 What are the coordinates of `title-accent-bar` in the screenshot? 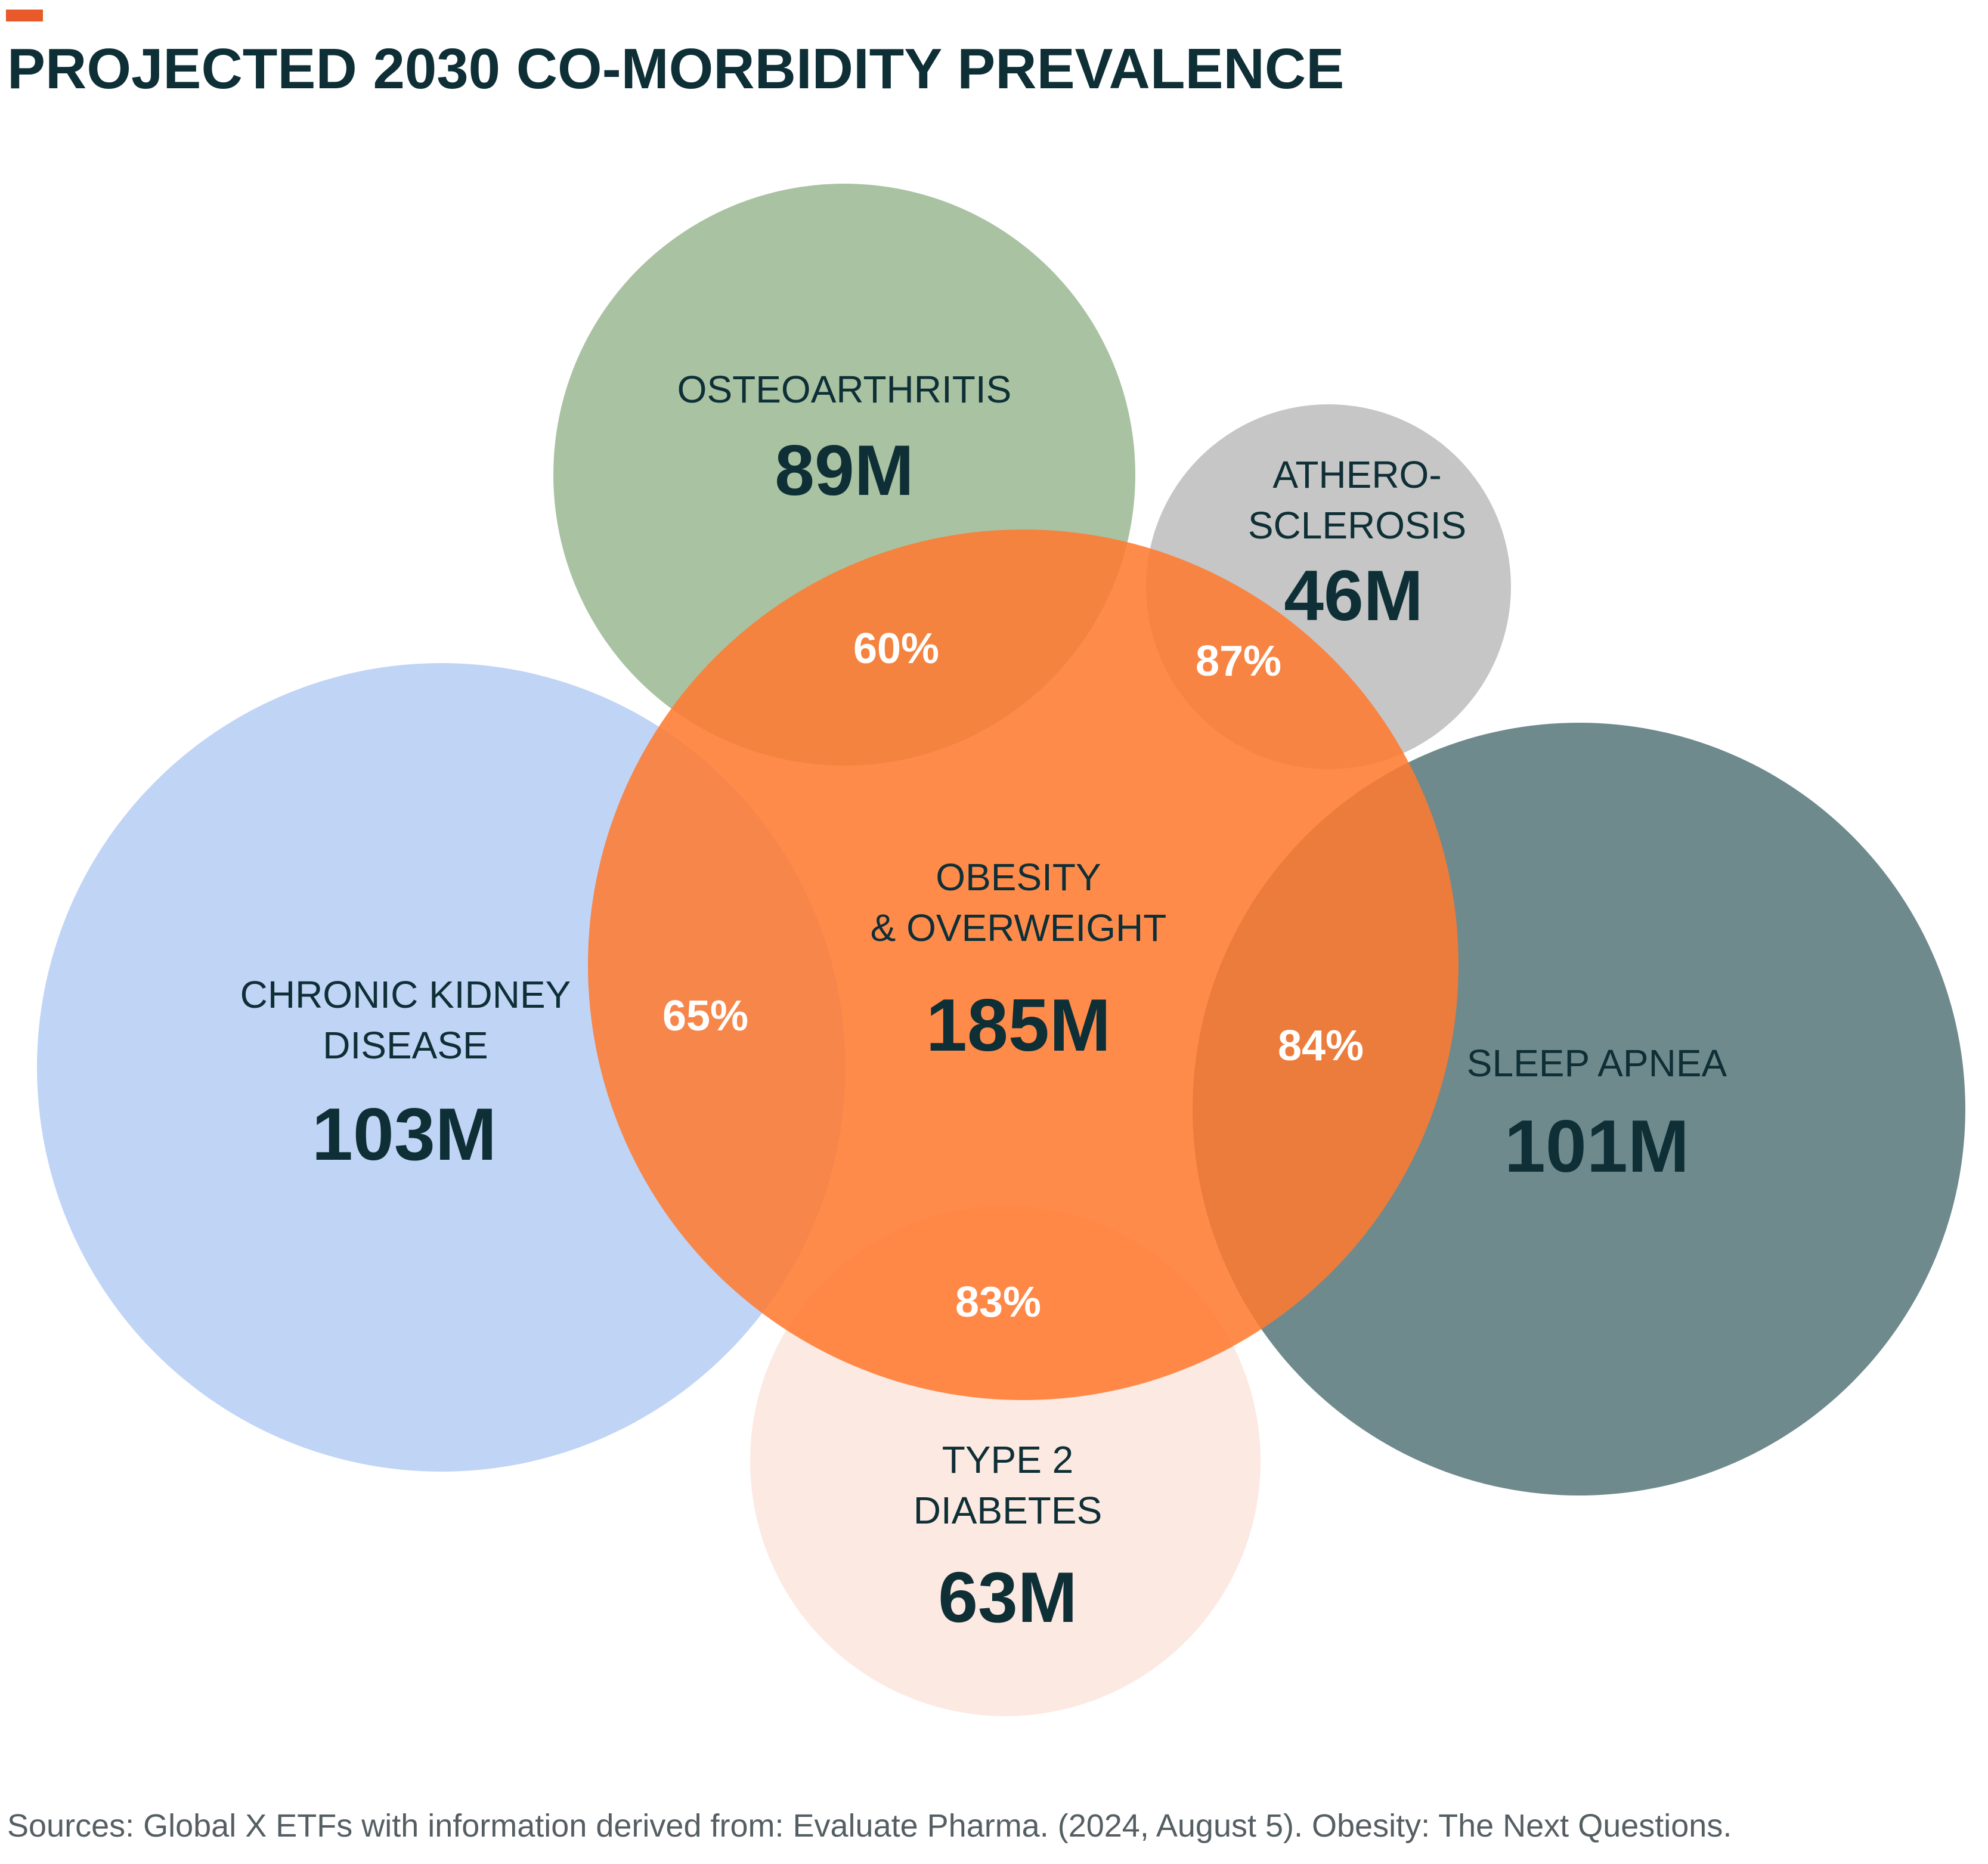 It's located at (25, 15).